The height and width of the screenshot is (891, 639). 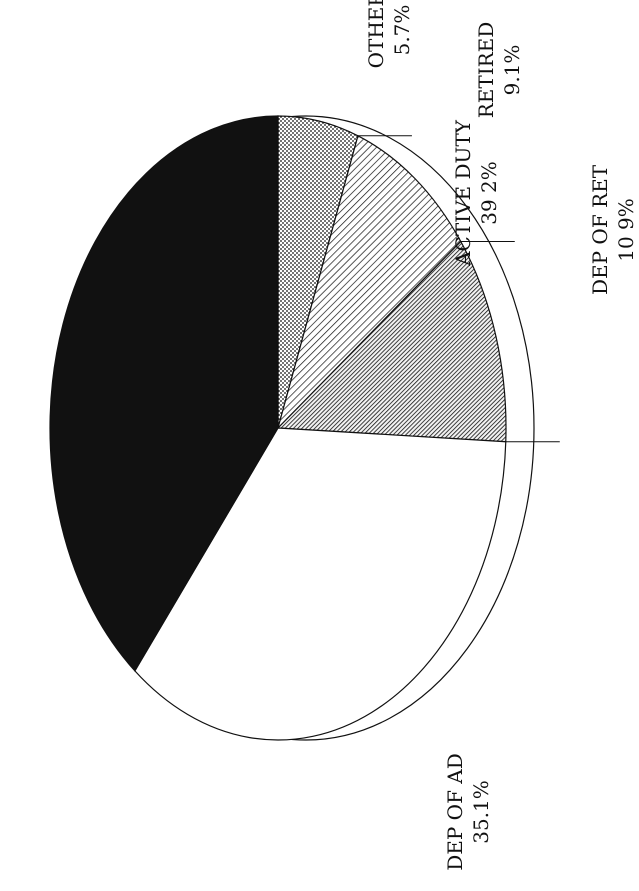 What do you see at coordinates (481, 812) in the screenshot?
I see `label-dep-of-ad-value: 35.1%` at bounding box center [481, 812].